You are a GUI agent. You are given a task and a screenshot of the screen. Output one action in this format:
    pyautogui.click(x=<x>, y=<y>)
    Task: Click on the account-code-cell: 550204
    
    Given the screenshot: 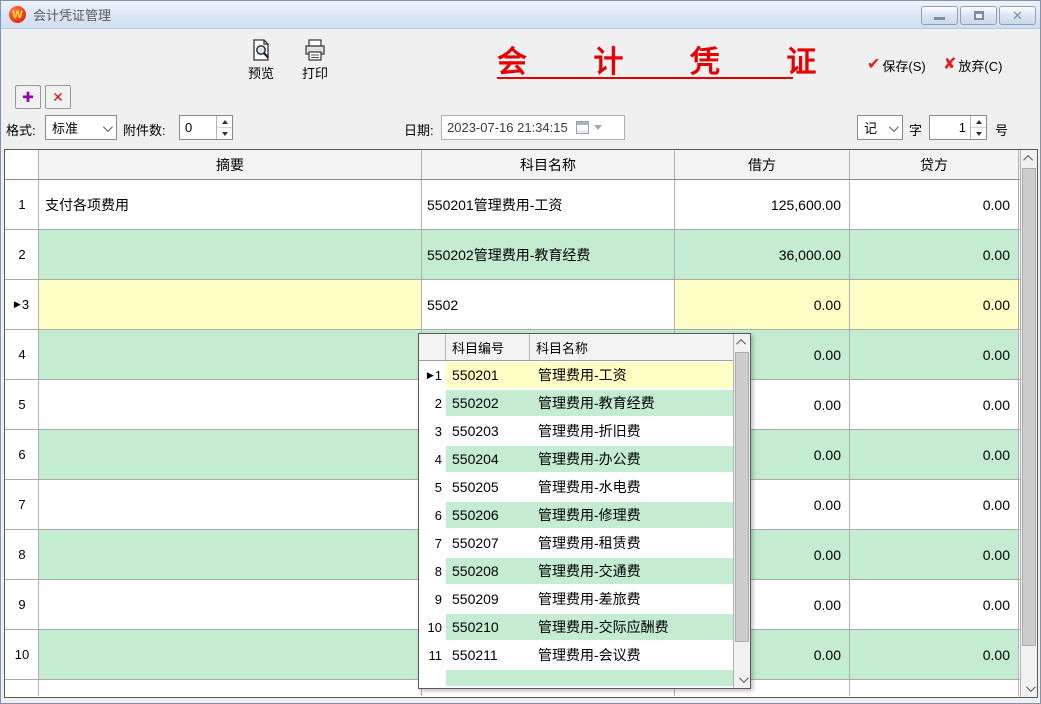 What is the action you would take?
    pyautogui.click(x=475, y=459)
    